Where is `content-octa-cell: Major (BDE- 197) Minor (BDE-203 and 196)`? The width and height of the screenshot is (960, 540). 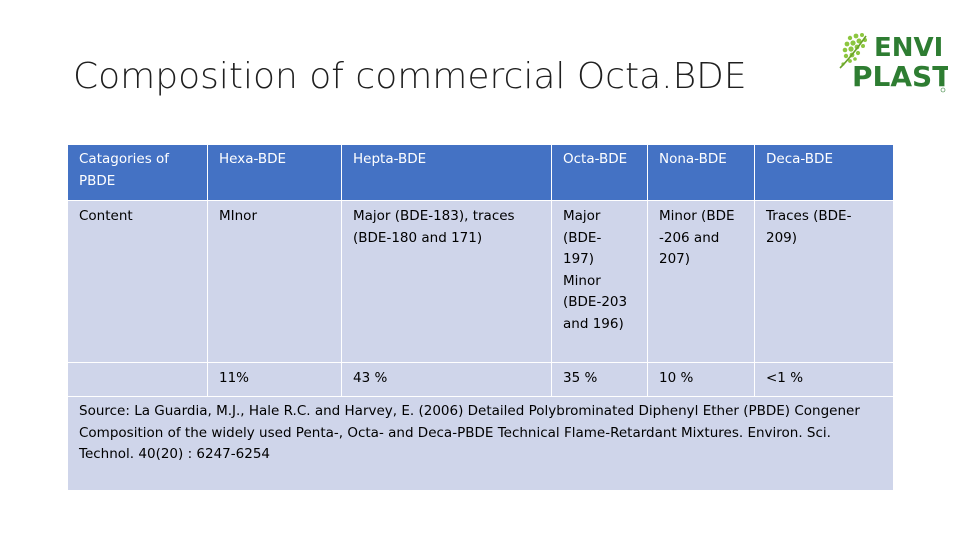 content-octa-cell: Major (BDE- 197) Minor (BDE-203 and 196) is located at coordinates (599, 281).